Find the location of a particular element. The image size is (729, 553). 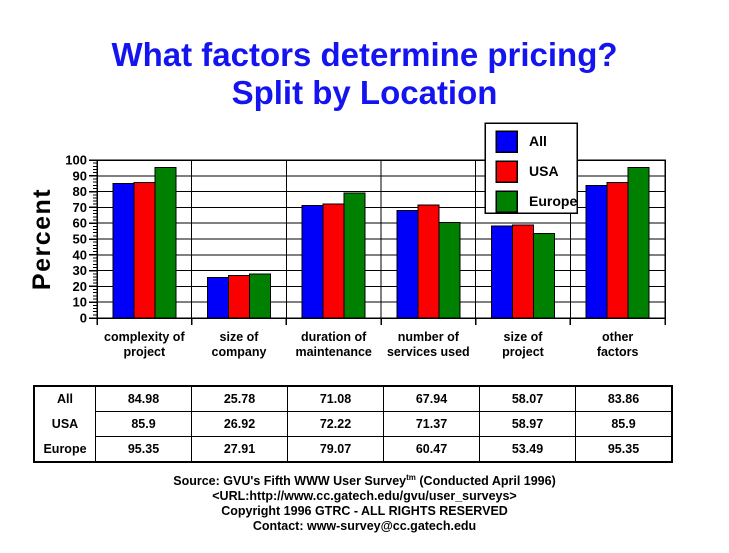

y-tick-label: 30 is located at coordinates (80, 270).